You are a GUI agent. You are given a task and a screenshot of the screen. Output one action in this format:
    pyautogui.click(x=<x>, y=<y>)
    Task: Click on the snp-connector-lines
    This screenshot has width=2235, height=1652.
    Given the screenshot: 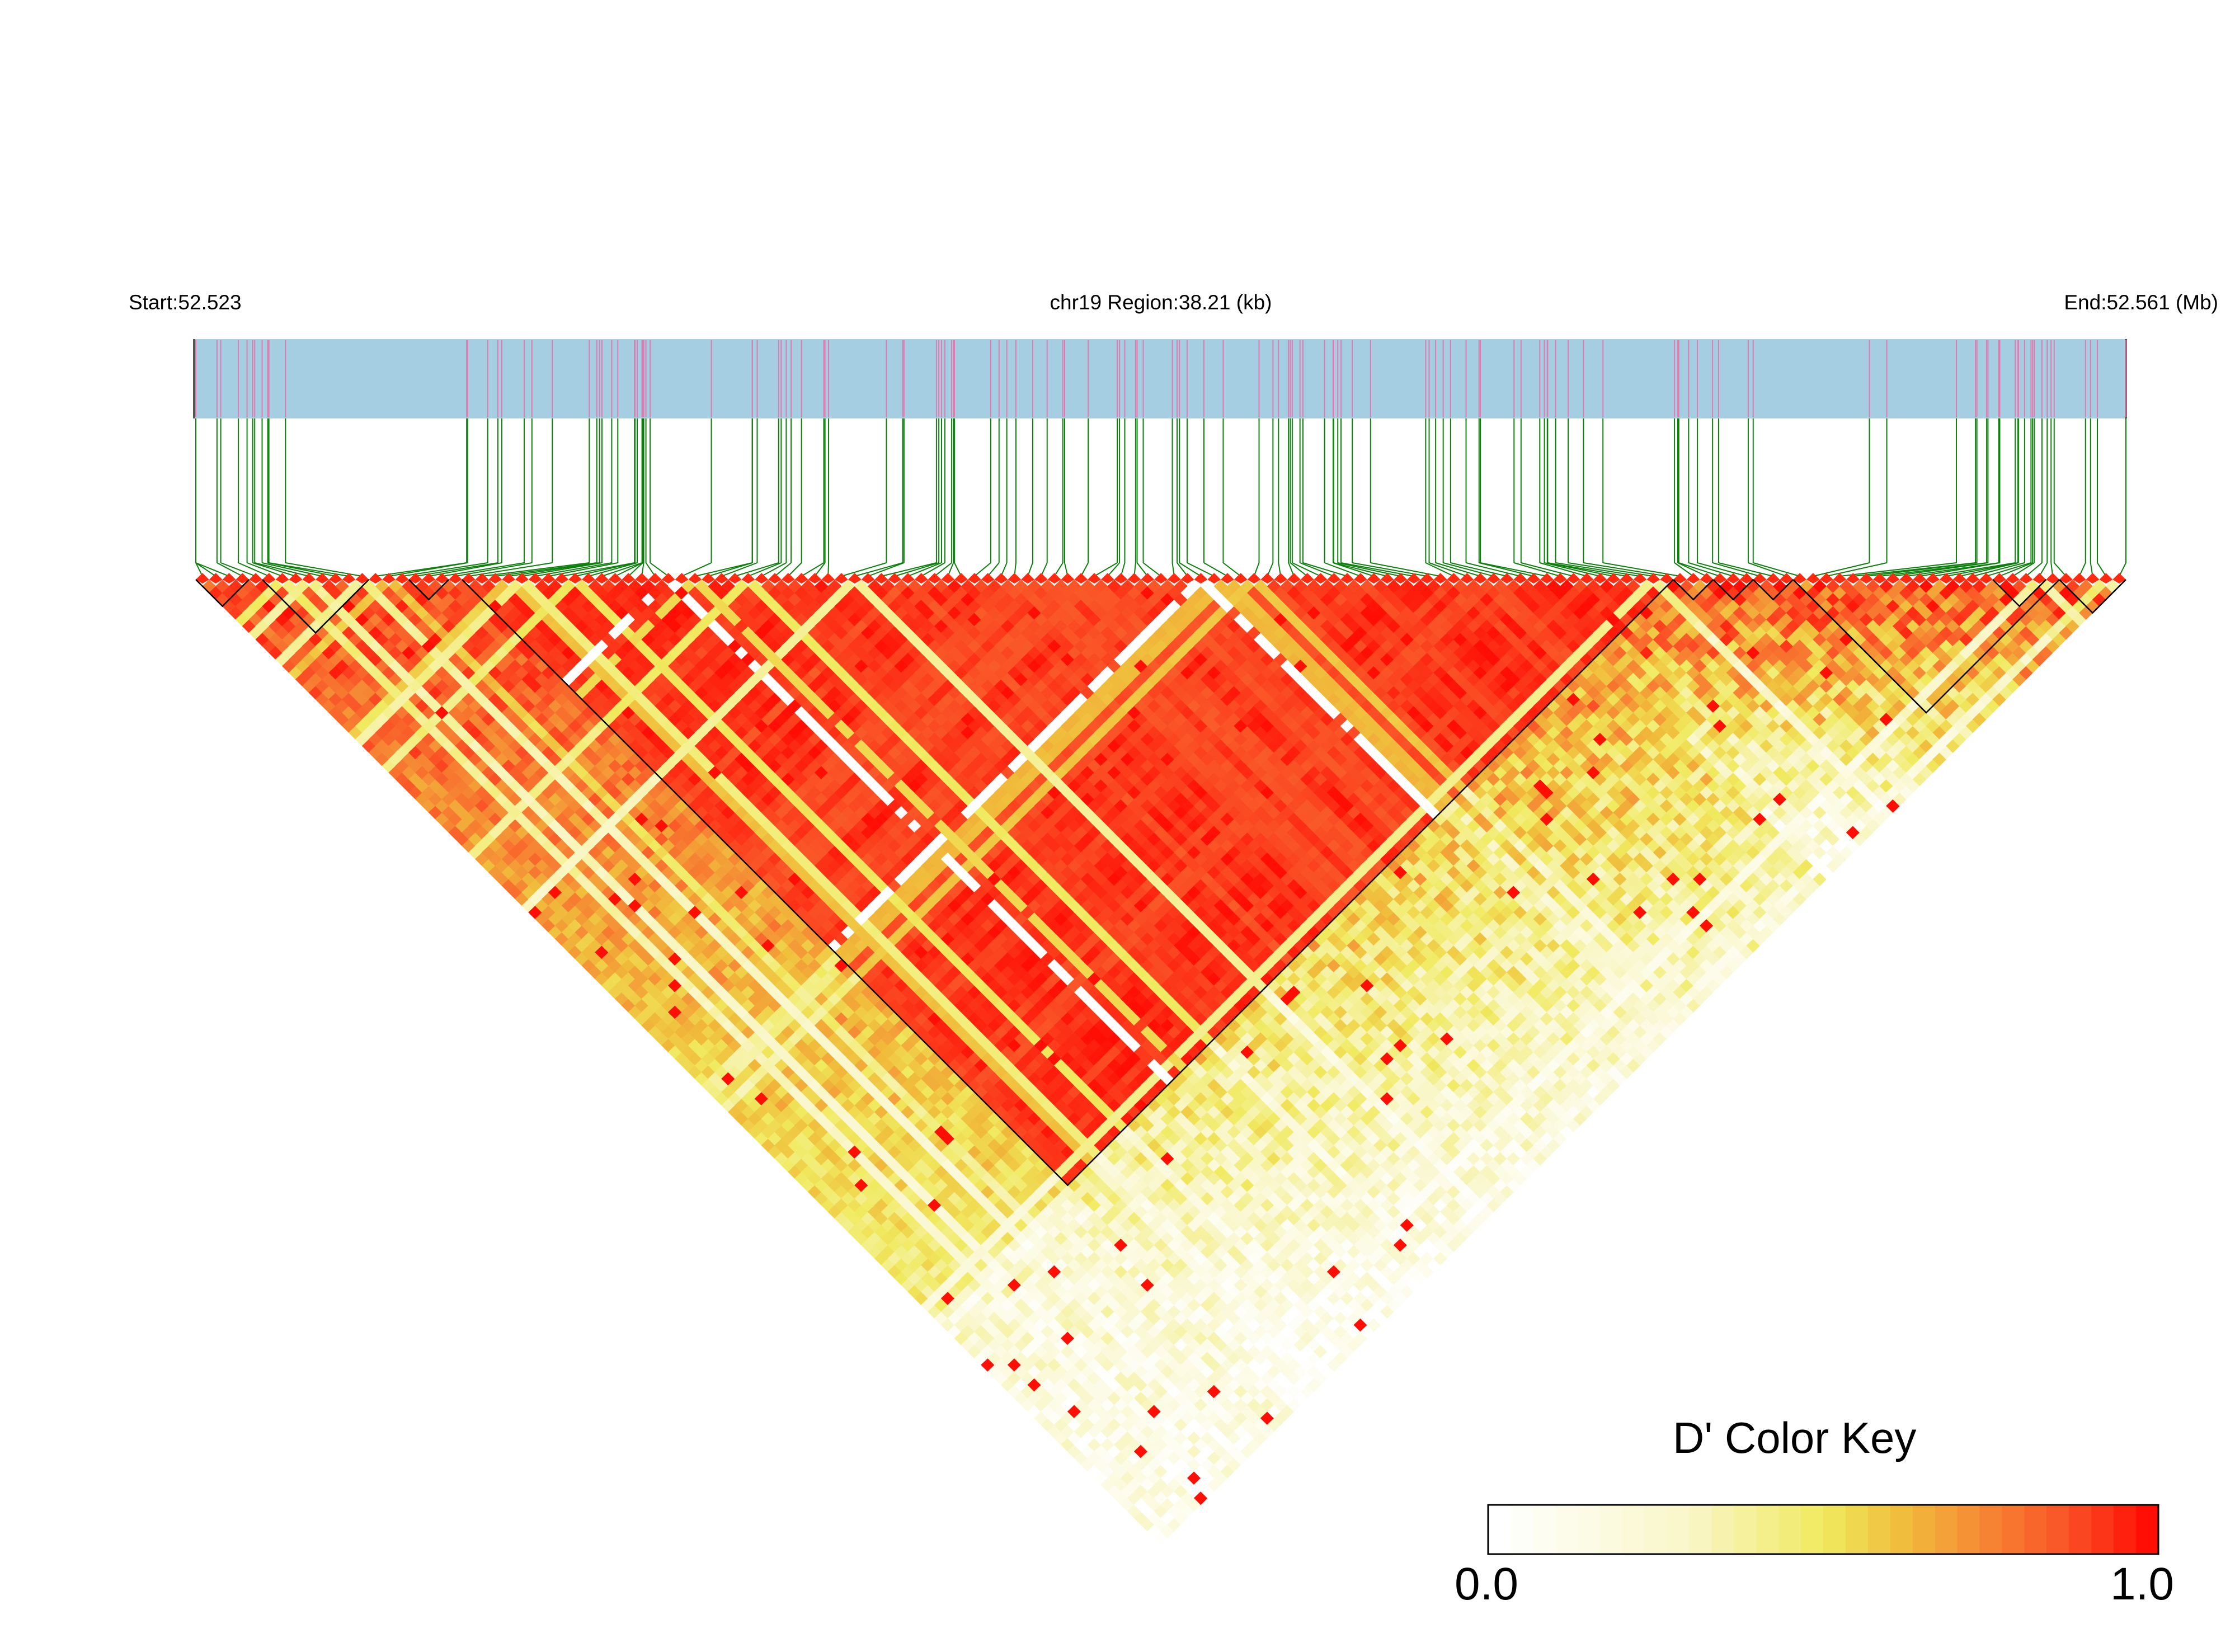 What is the action you would take?
    pyautogui.click(x=1160, y=498)
    